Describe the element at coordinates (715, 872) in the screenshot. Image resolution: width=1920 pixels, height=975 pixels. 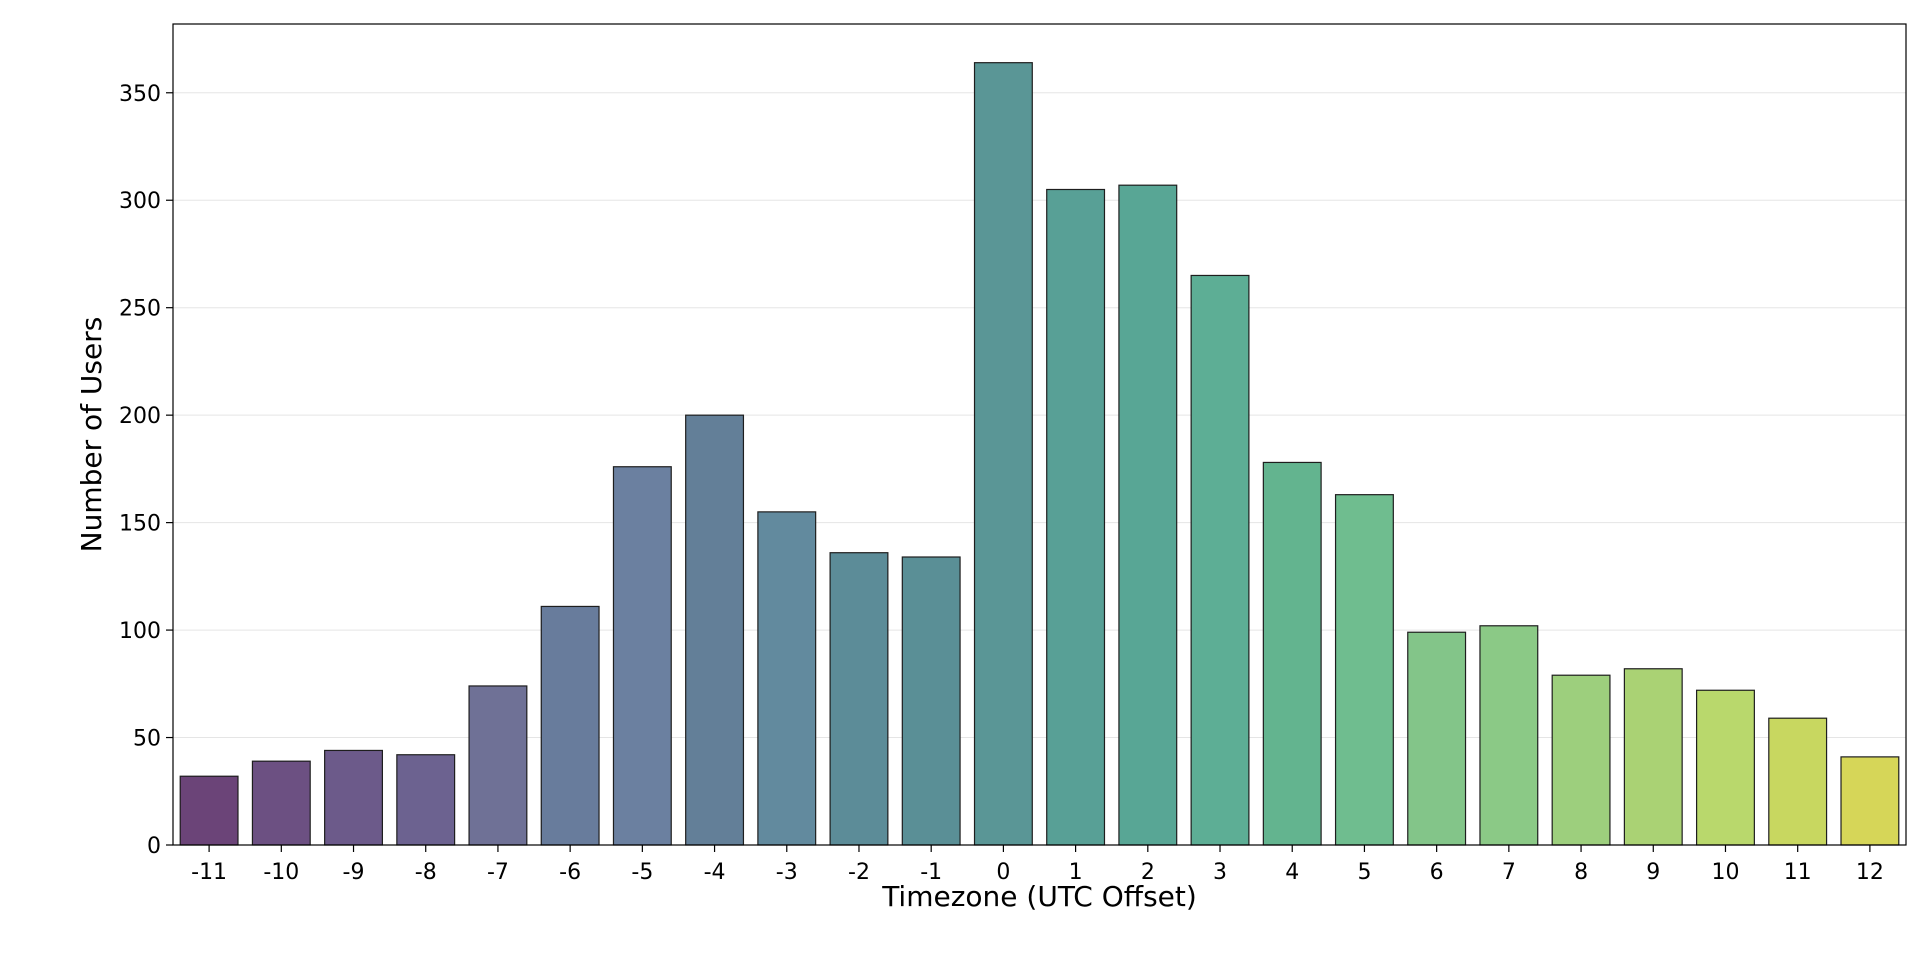
I see `x-tick-label: -4` at that location.